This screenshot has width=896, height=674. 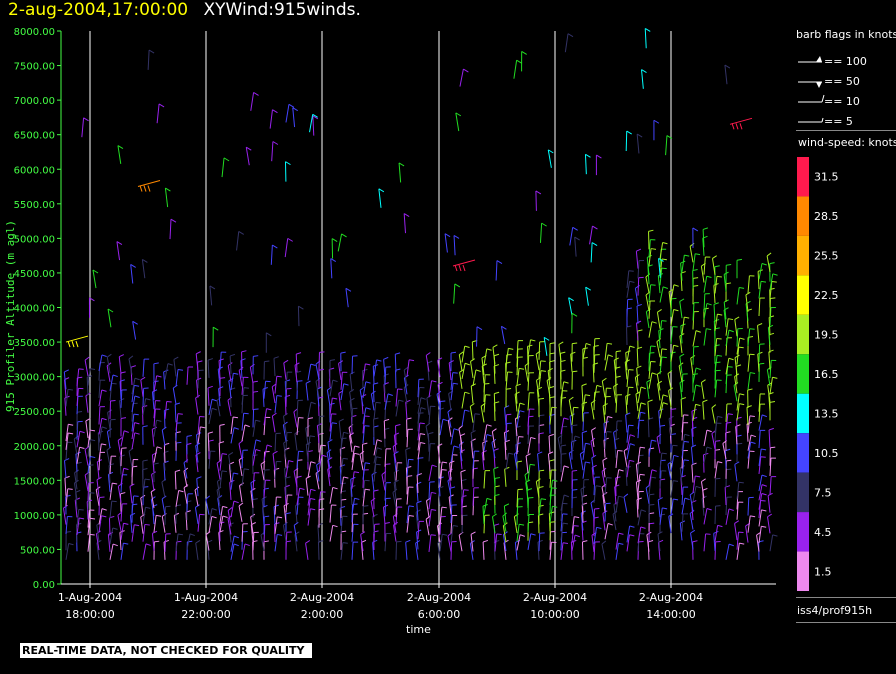 I want to click on y-tick-label: 2000.00, so click(x=34, y=447).